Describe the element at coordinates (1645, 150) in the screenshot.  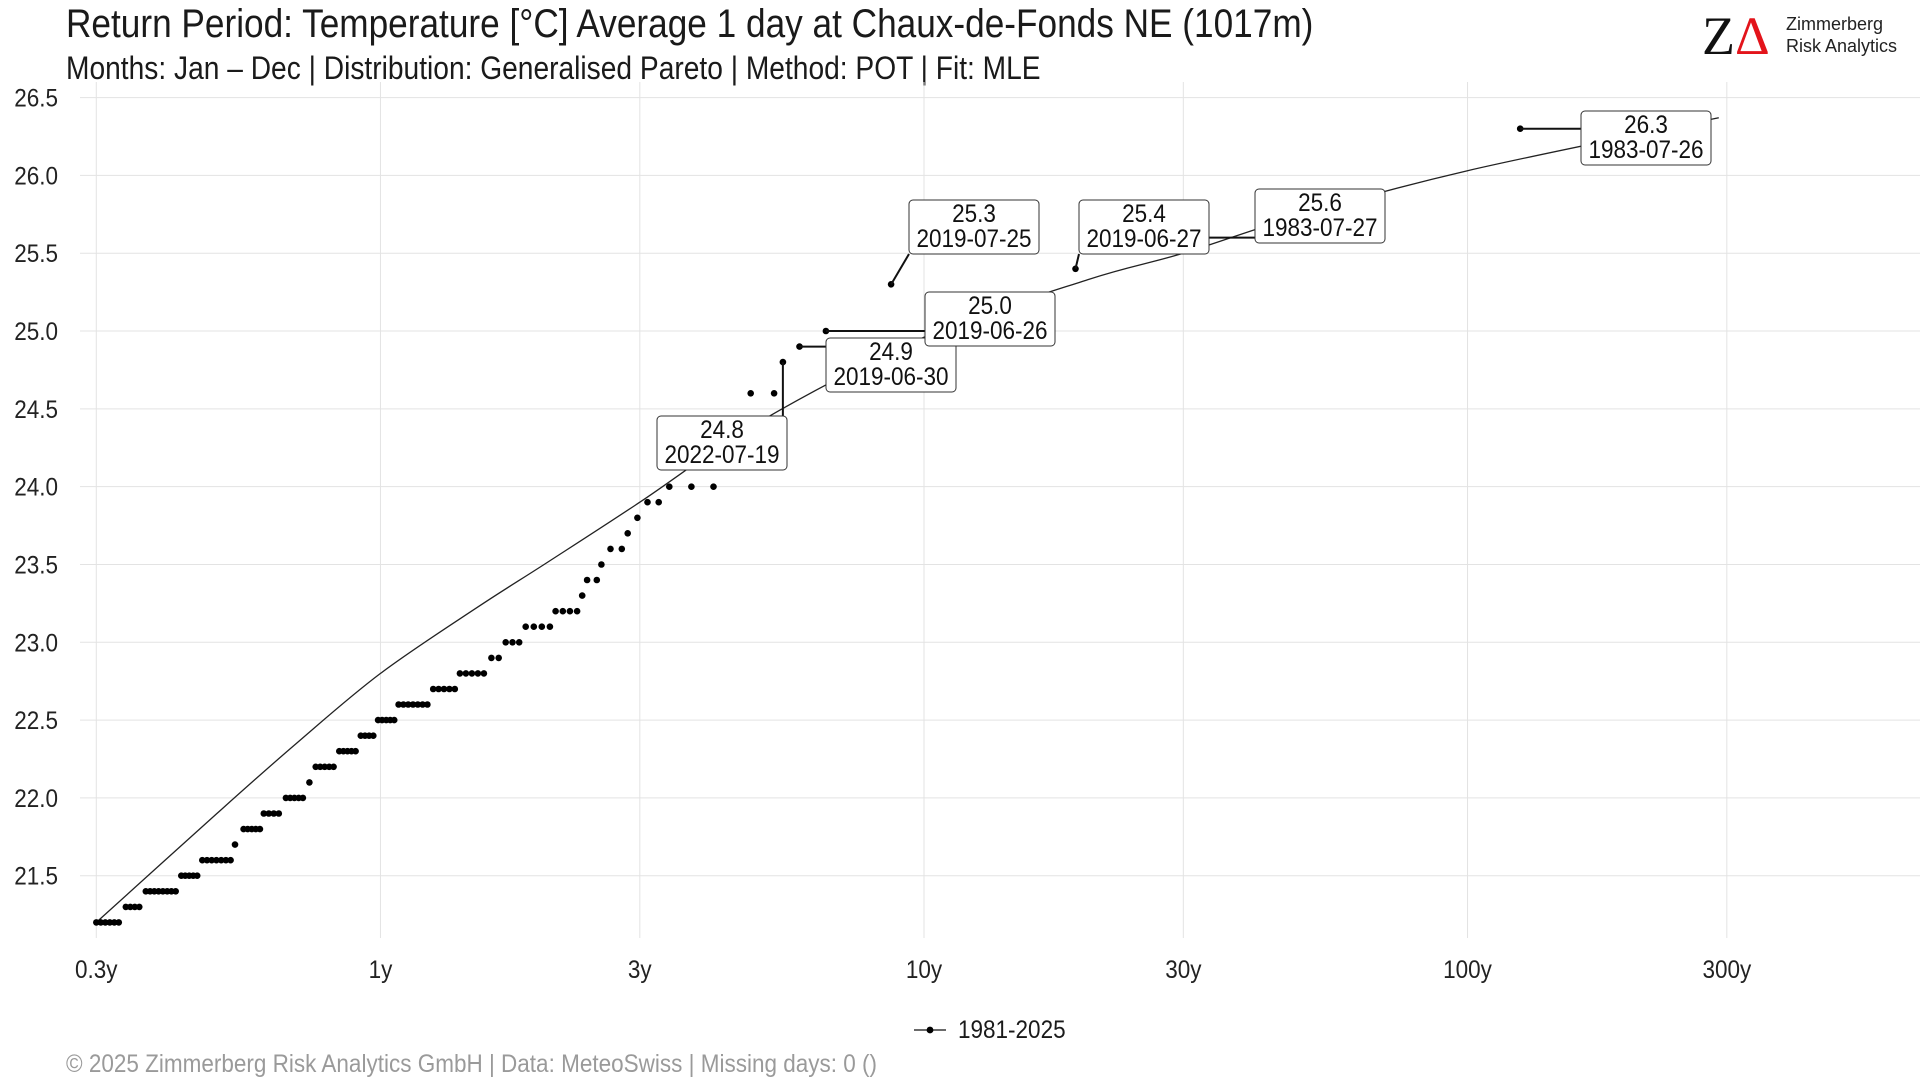
I see `annotation-date: 1983-07-26` at that location.